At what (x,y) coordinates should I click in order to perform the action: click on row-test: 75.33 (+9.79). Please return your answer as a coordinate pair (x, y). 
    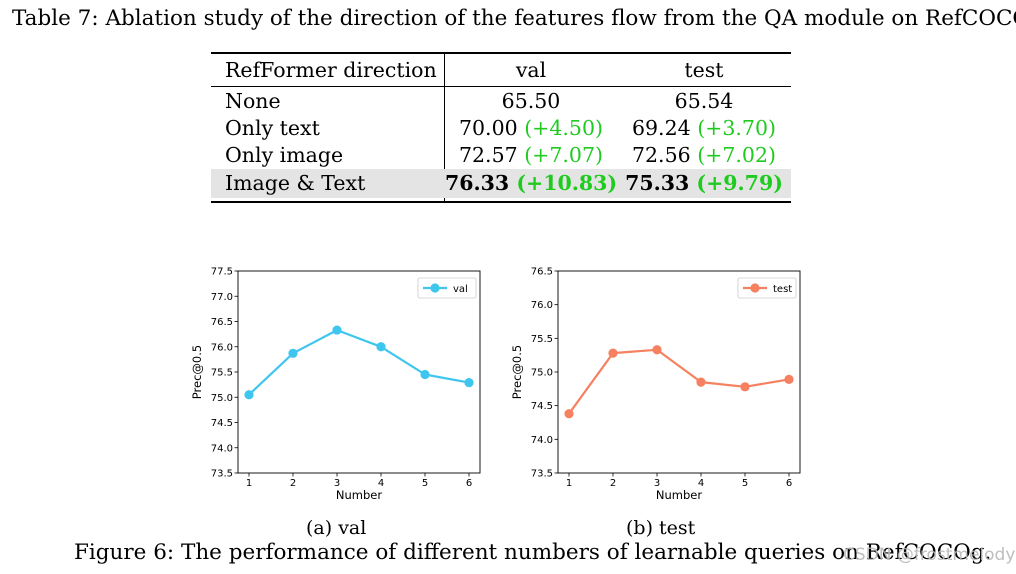
    Looking at the image, I should click on (704, 183).